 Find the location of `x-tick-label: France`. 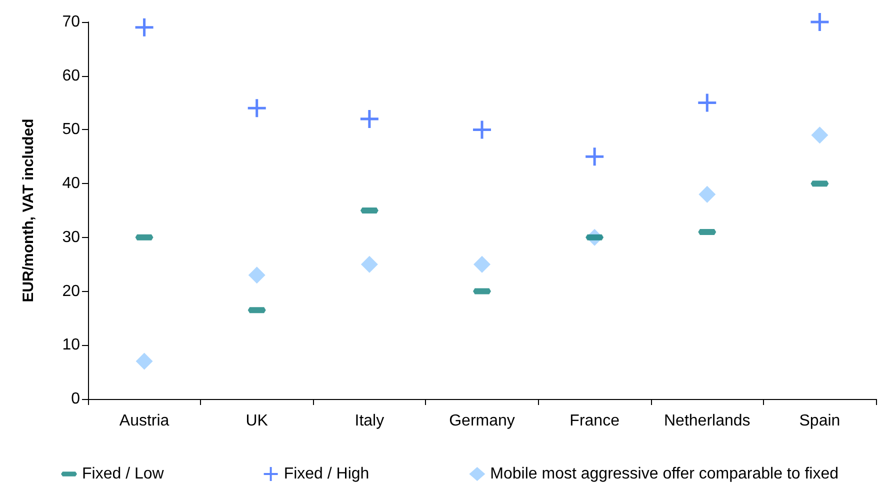

x-tick-label: France is located at coordinates (595, 421).